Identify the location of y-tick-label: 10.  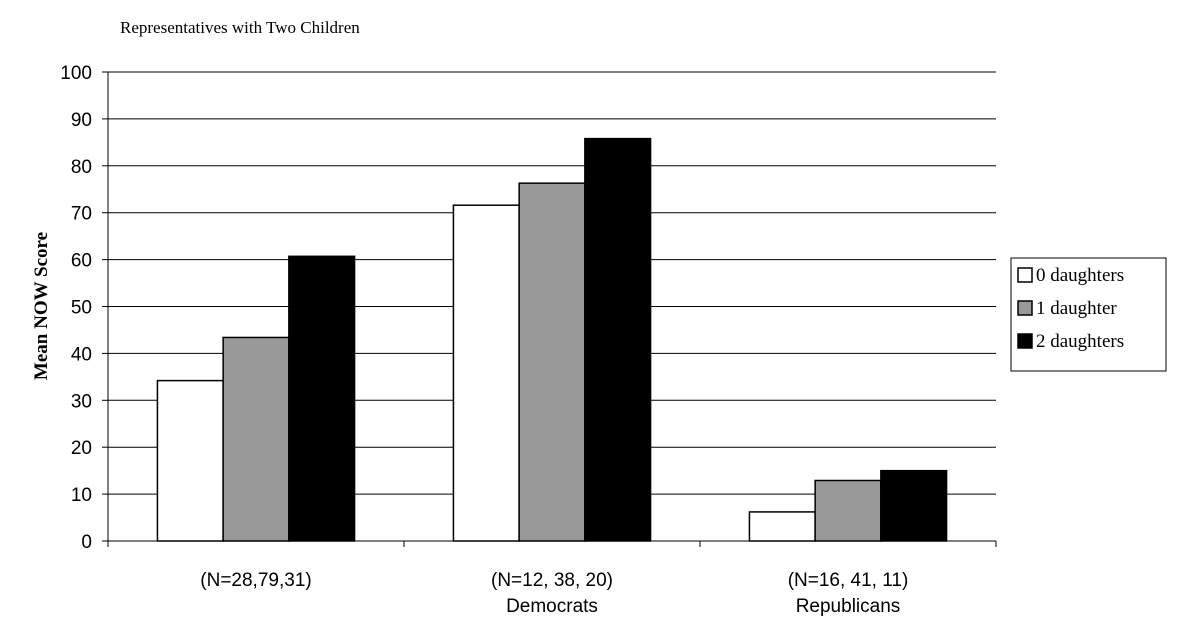
(81, 495).